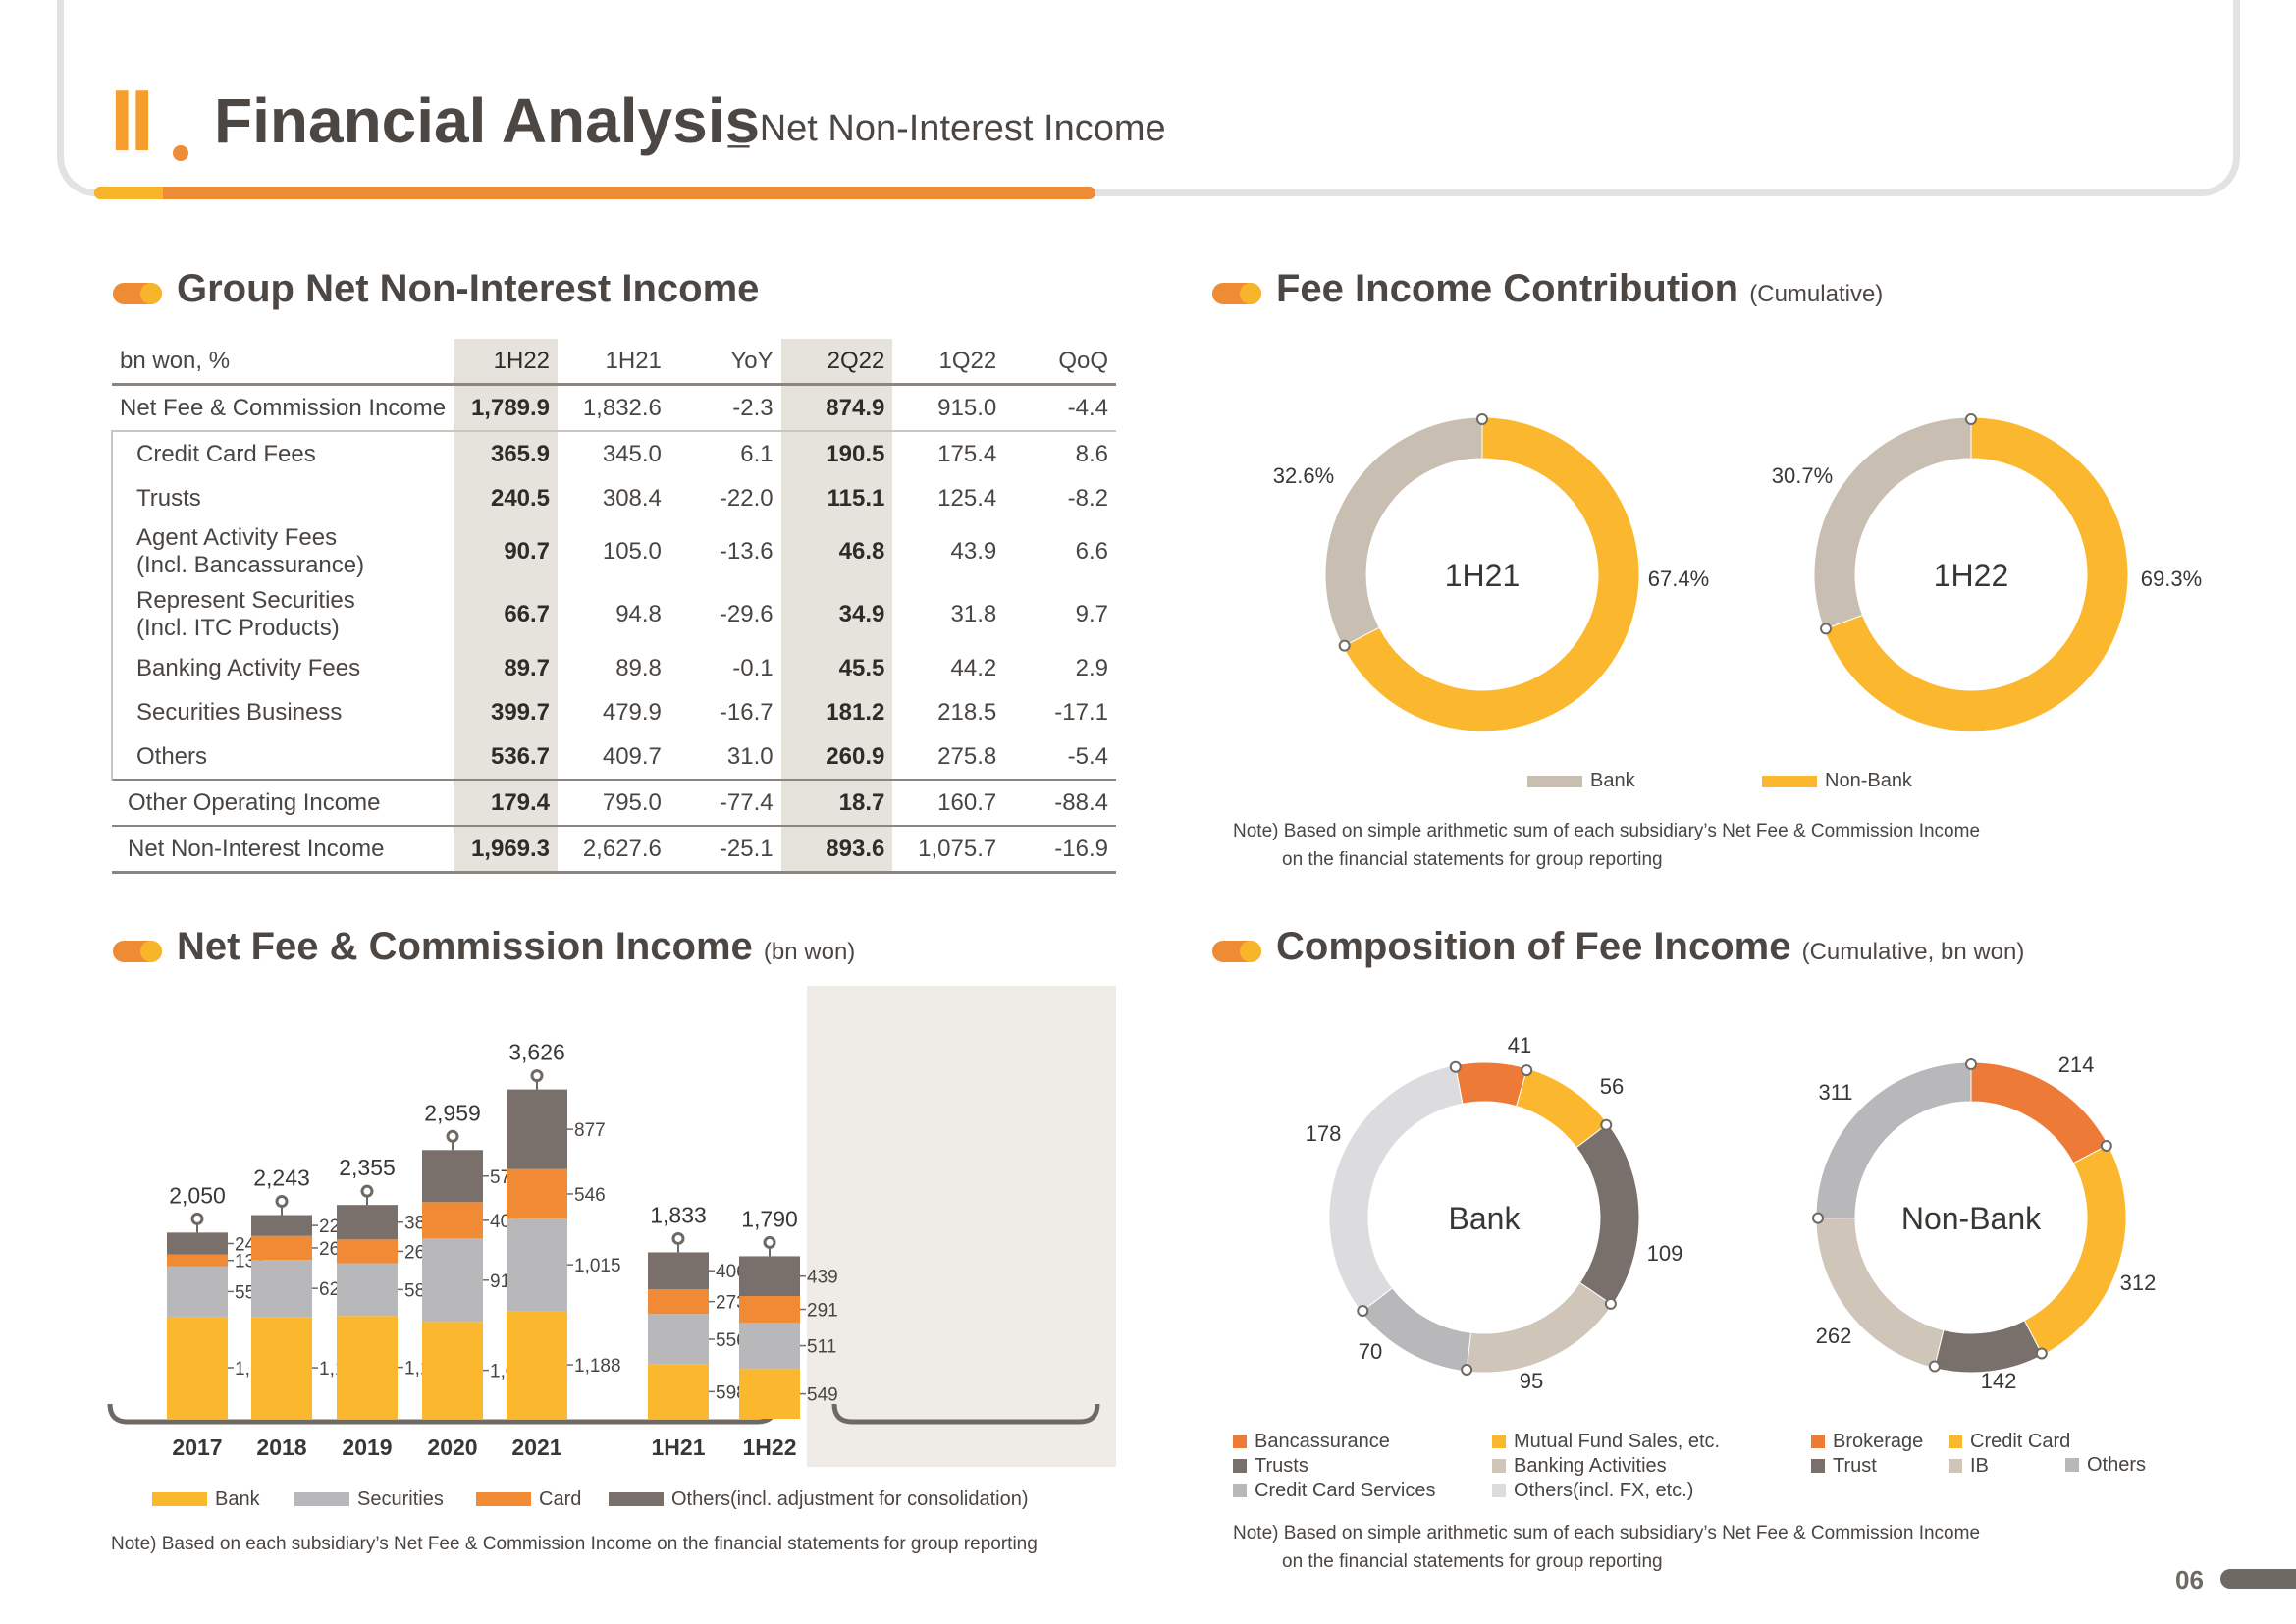  I want to click on row-label-main: Represent Securities, so click(246, 600).